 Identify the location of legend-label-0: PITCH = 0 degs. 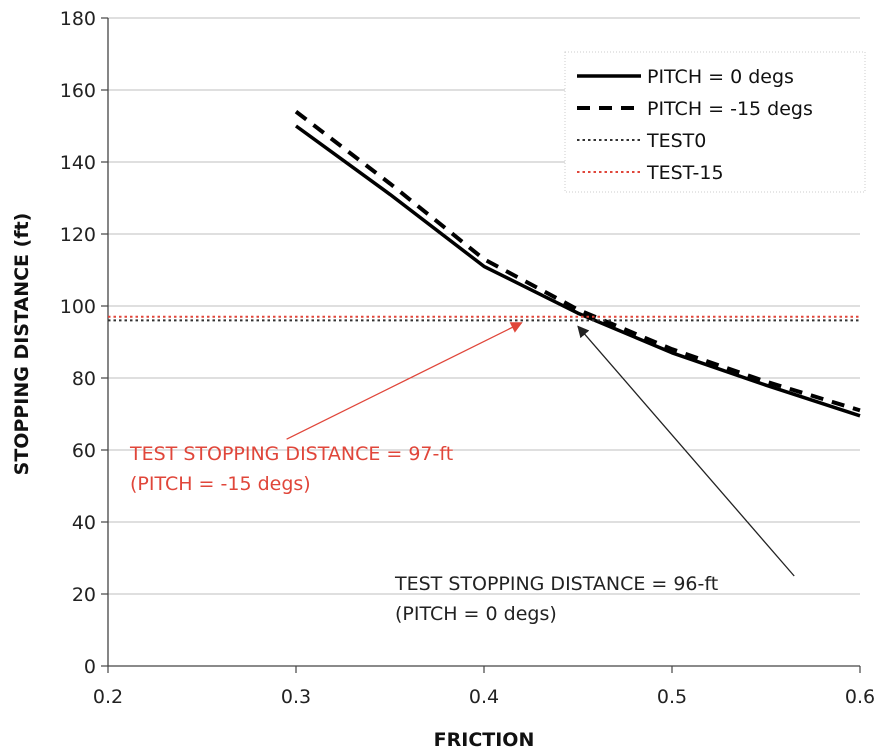
(720, 77).